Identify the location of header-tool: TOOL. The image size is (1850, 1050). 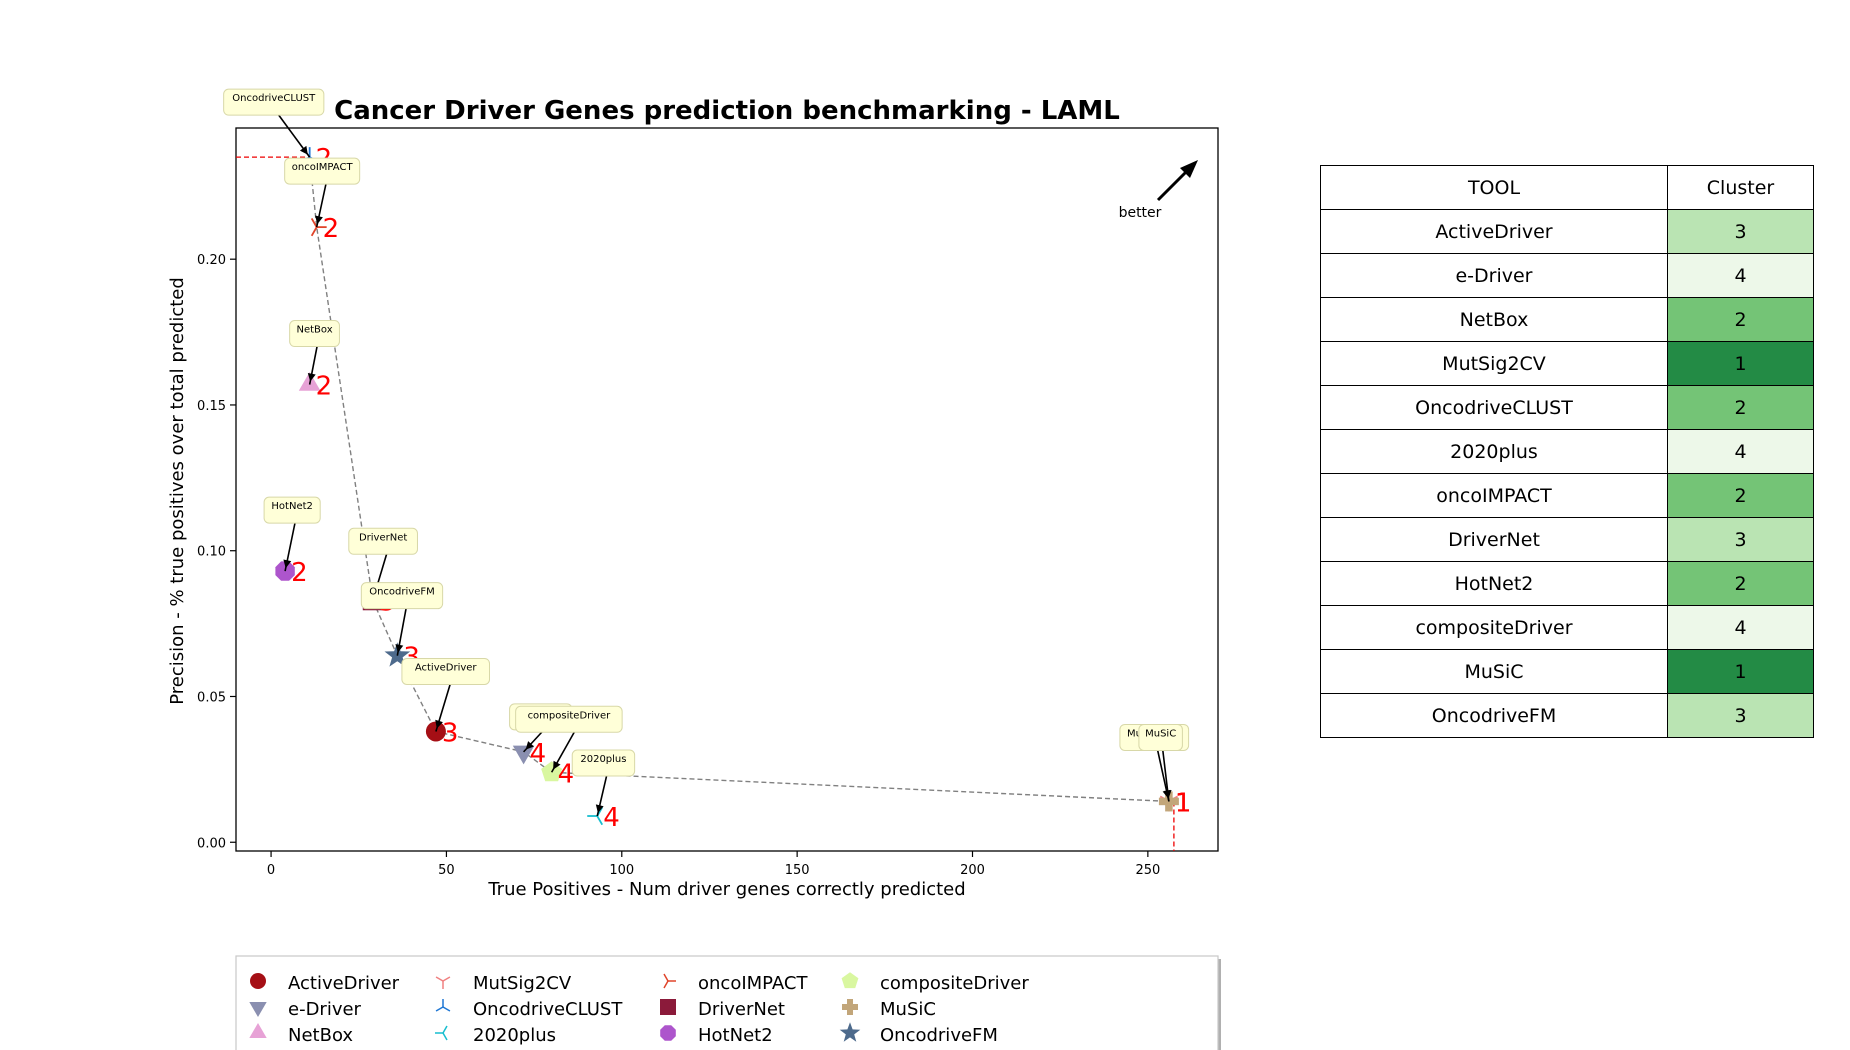
(1494, 187).